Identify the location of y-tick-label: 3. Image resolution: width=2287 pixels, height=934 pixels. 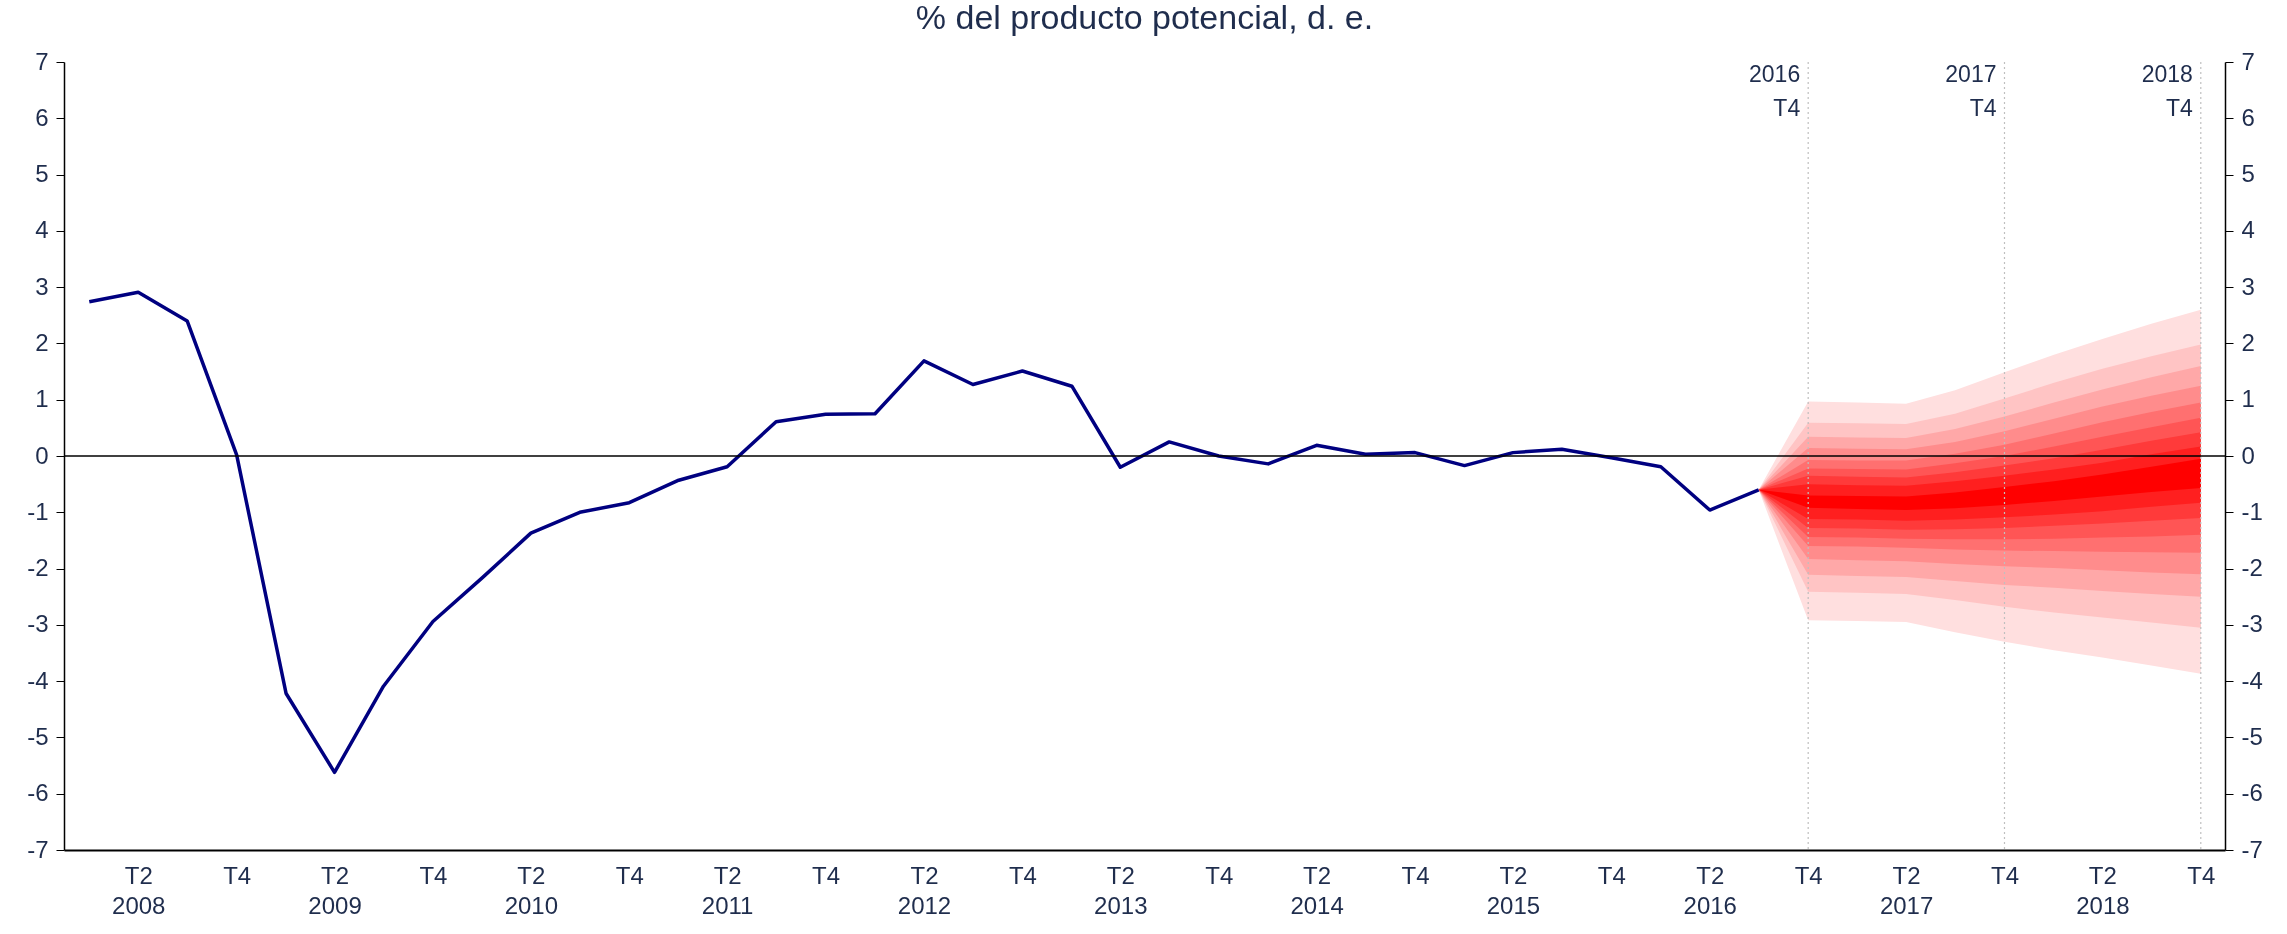
(42, 286).